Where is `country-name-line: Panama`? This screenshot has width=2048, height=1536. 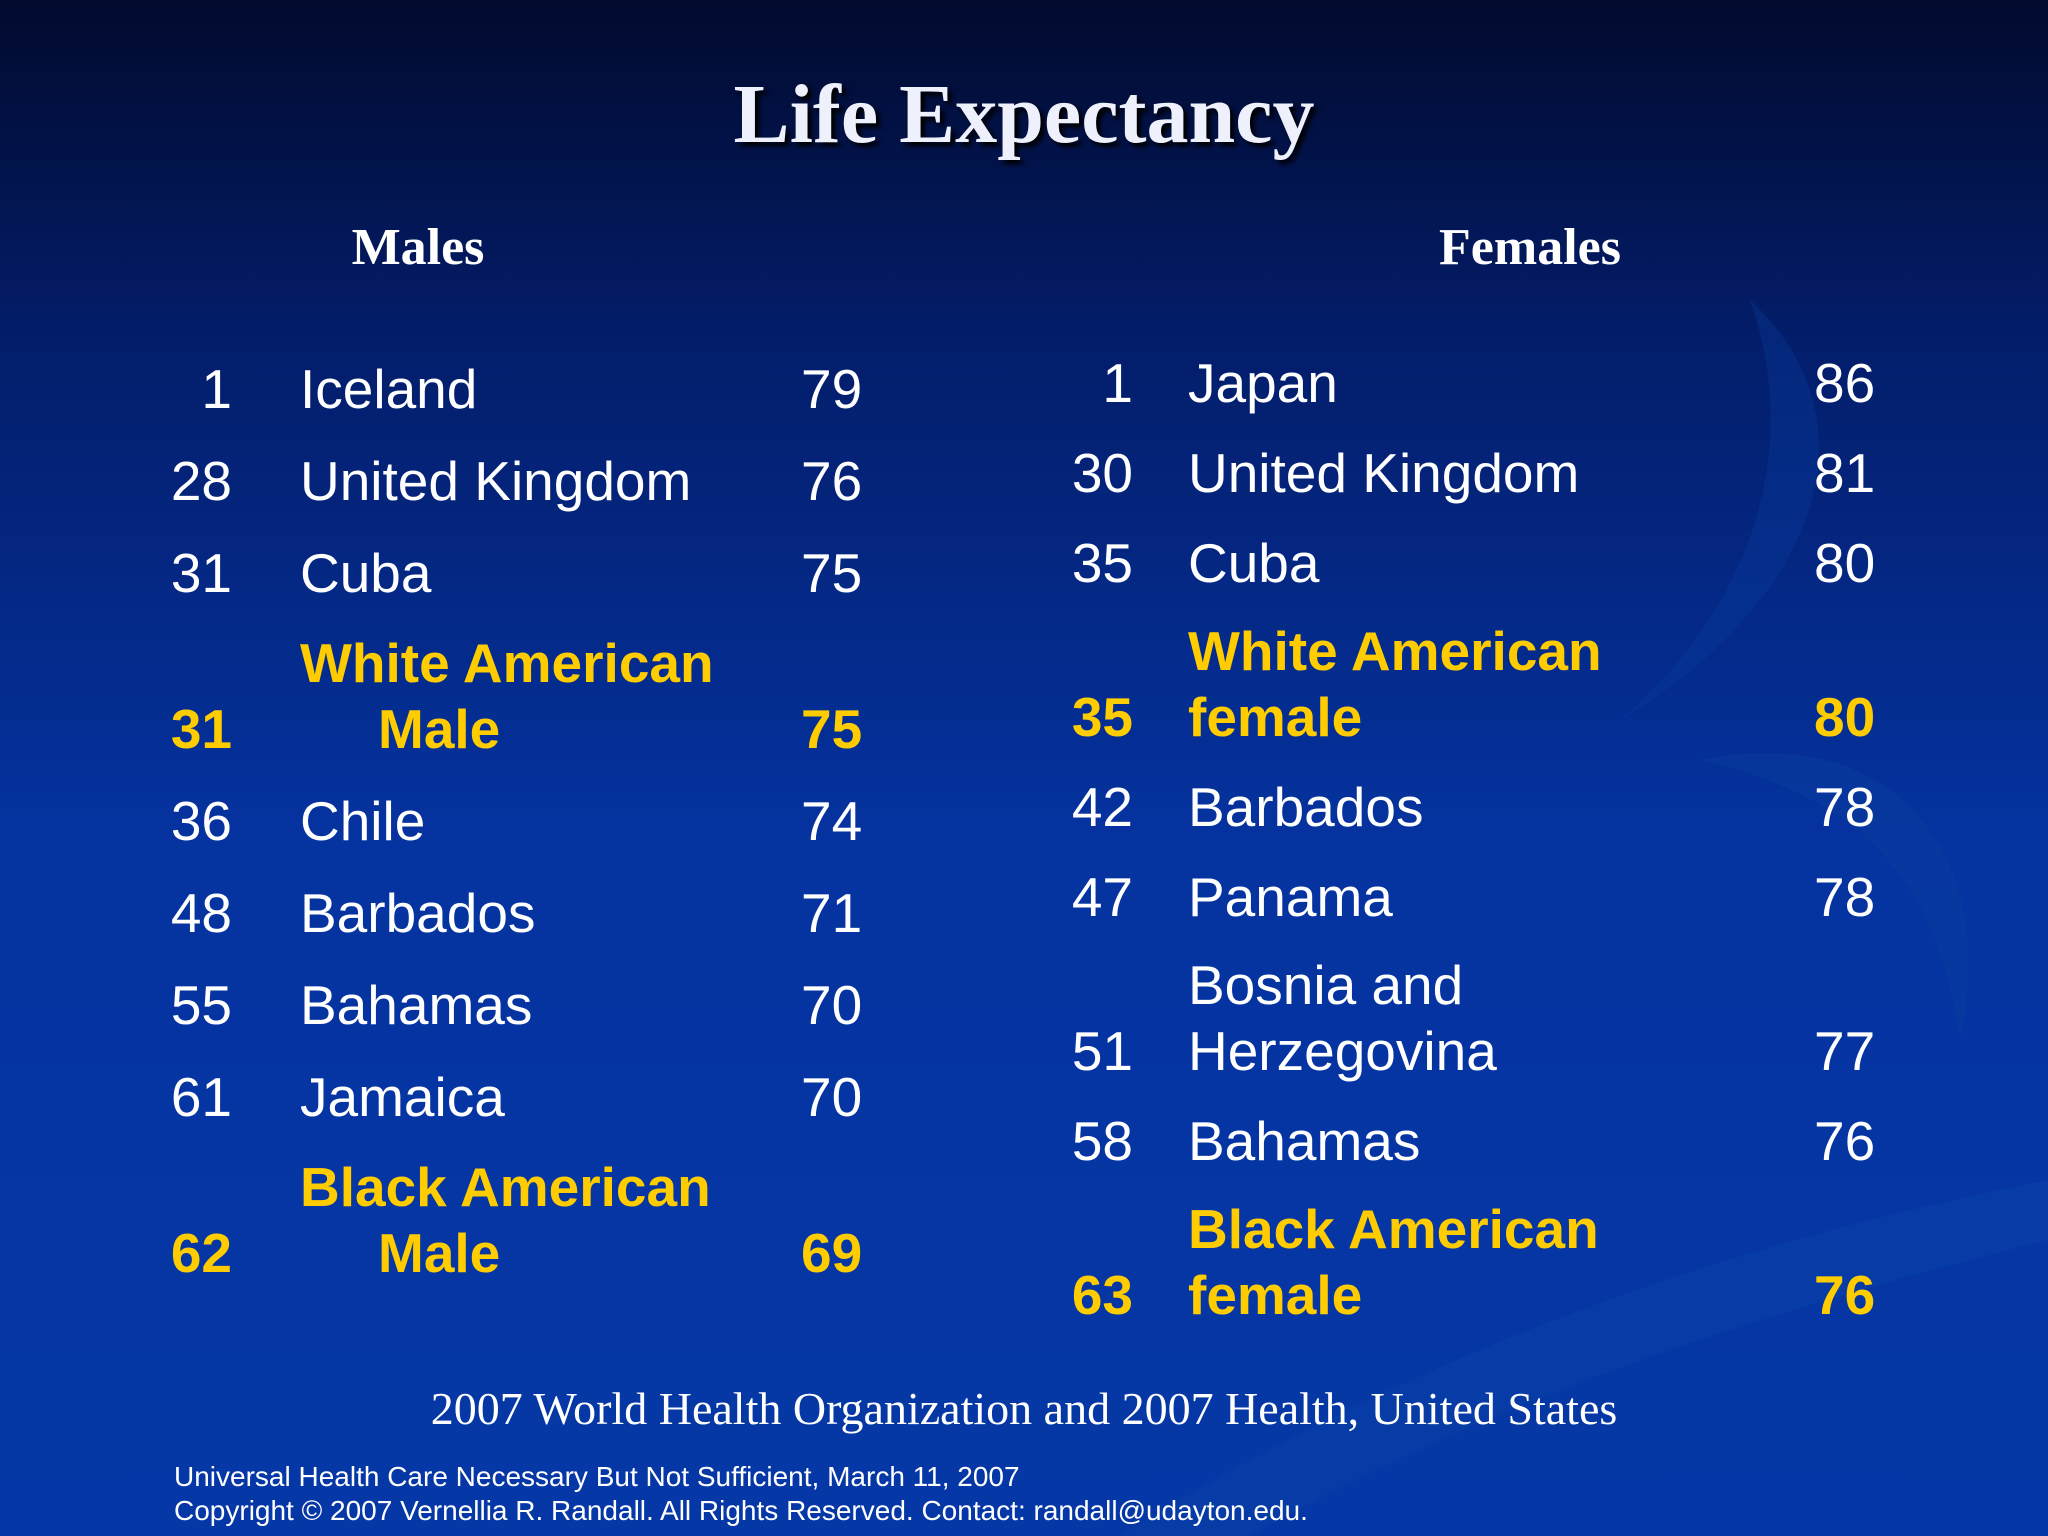 country-name-line: Panama is located at coordinates (1290, 897).